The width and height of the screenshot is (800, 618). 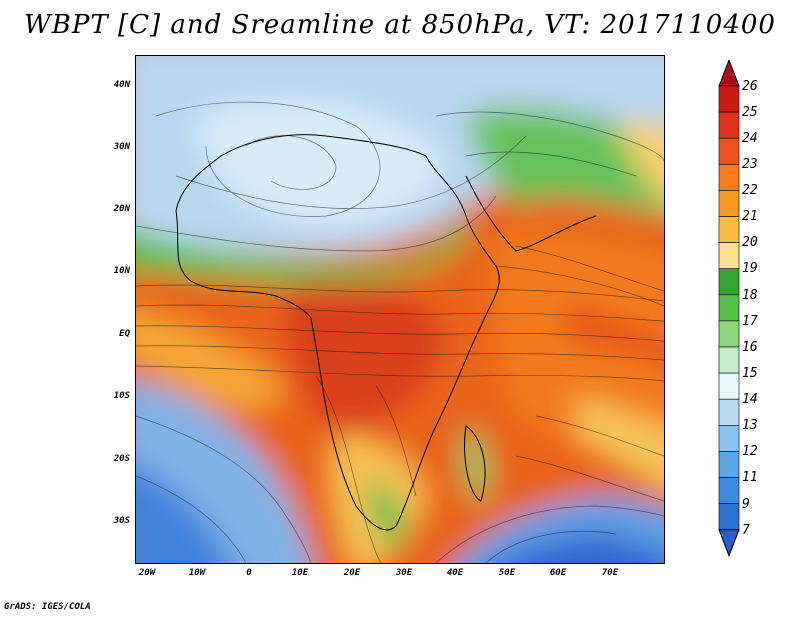 I want to click on lat-tick: 20N, so click(x=121, y=209).